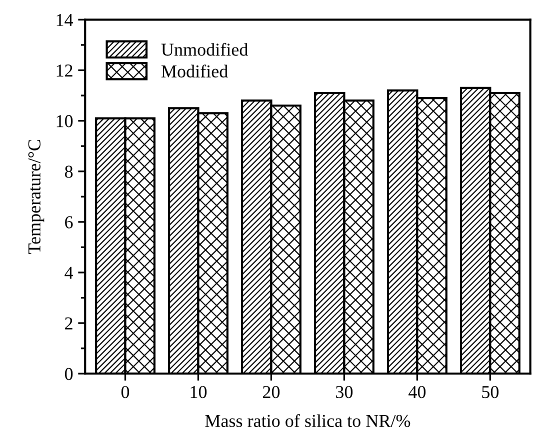 The width and height of the screenshot is (560, 437). What do you see at coordinates (204, 49) in the screenshot?
I see `legend-label: Unmodified` at bounding box center [204, 49].